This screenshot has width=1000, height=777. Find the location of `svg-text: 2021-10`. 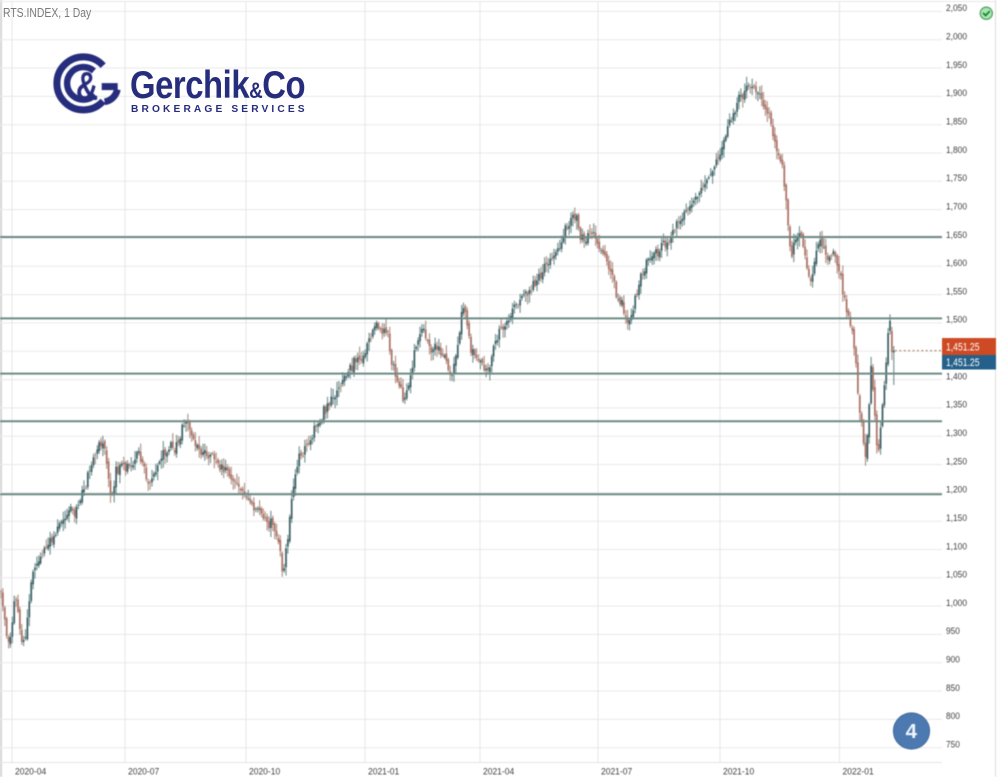

svg-text: 2021-10 is located at coordinates (738, 772).